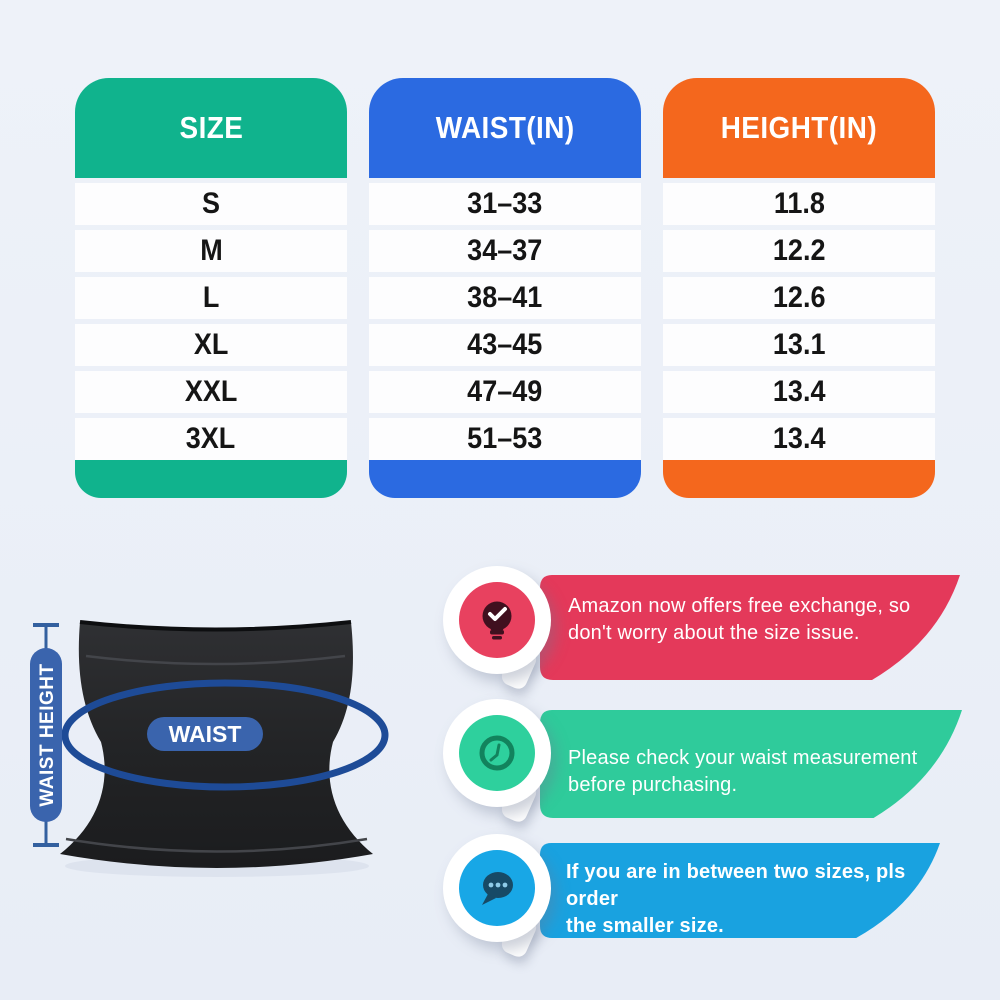 This screenshot has width=1000, height=1000. What do you see at coordinates (497, 888) in the screenshot?
I see `chat-dots-icon` at bounding box center [497, 888].